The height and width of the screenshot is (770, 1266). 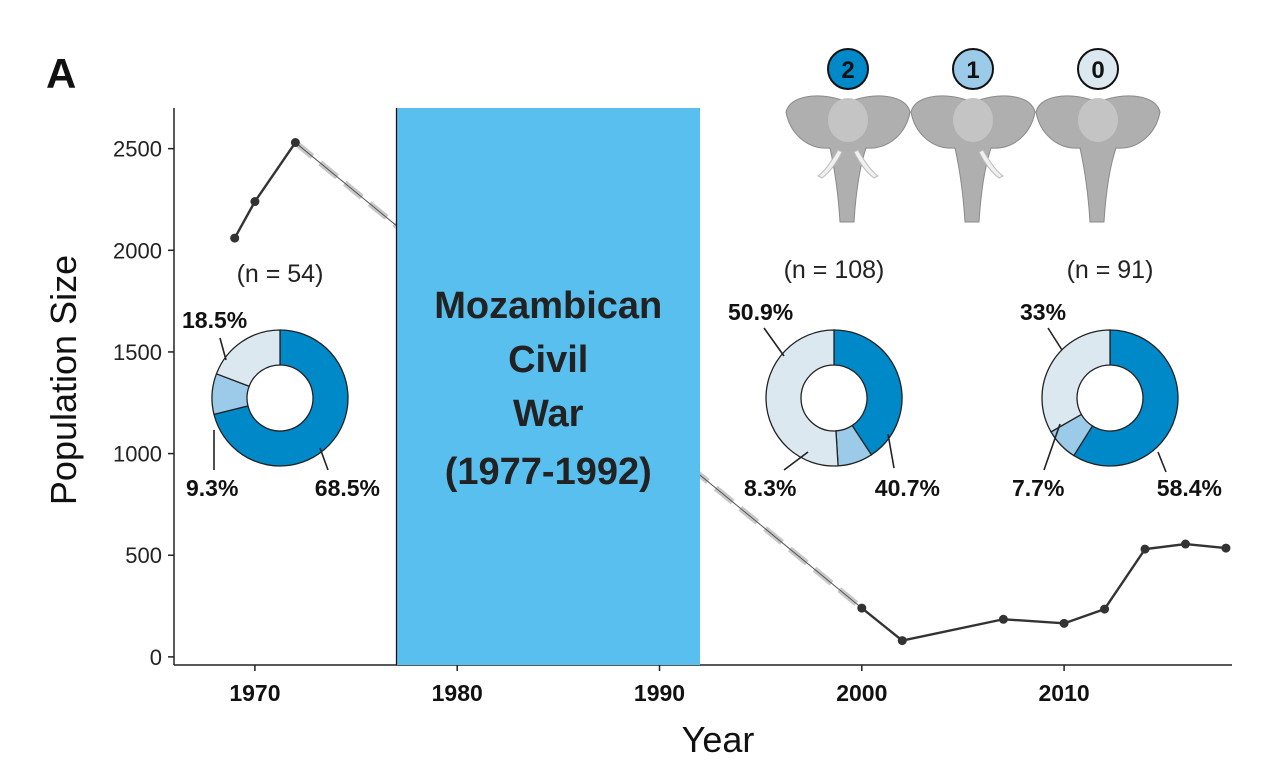 I want to click on civil-war-label-line-3: War, so click(x=548, y=414).